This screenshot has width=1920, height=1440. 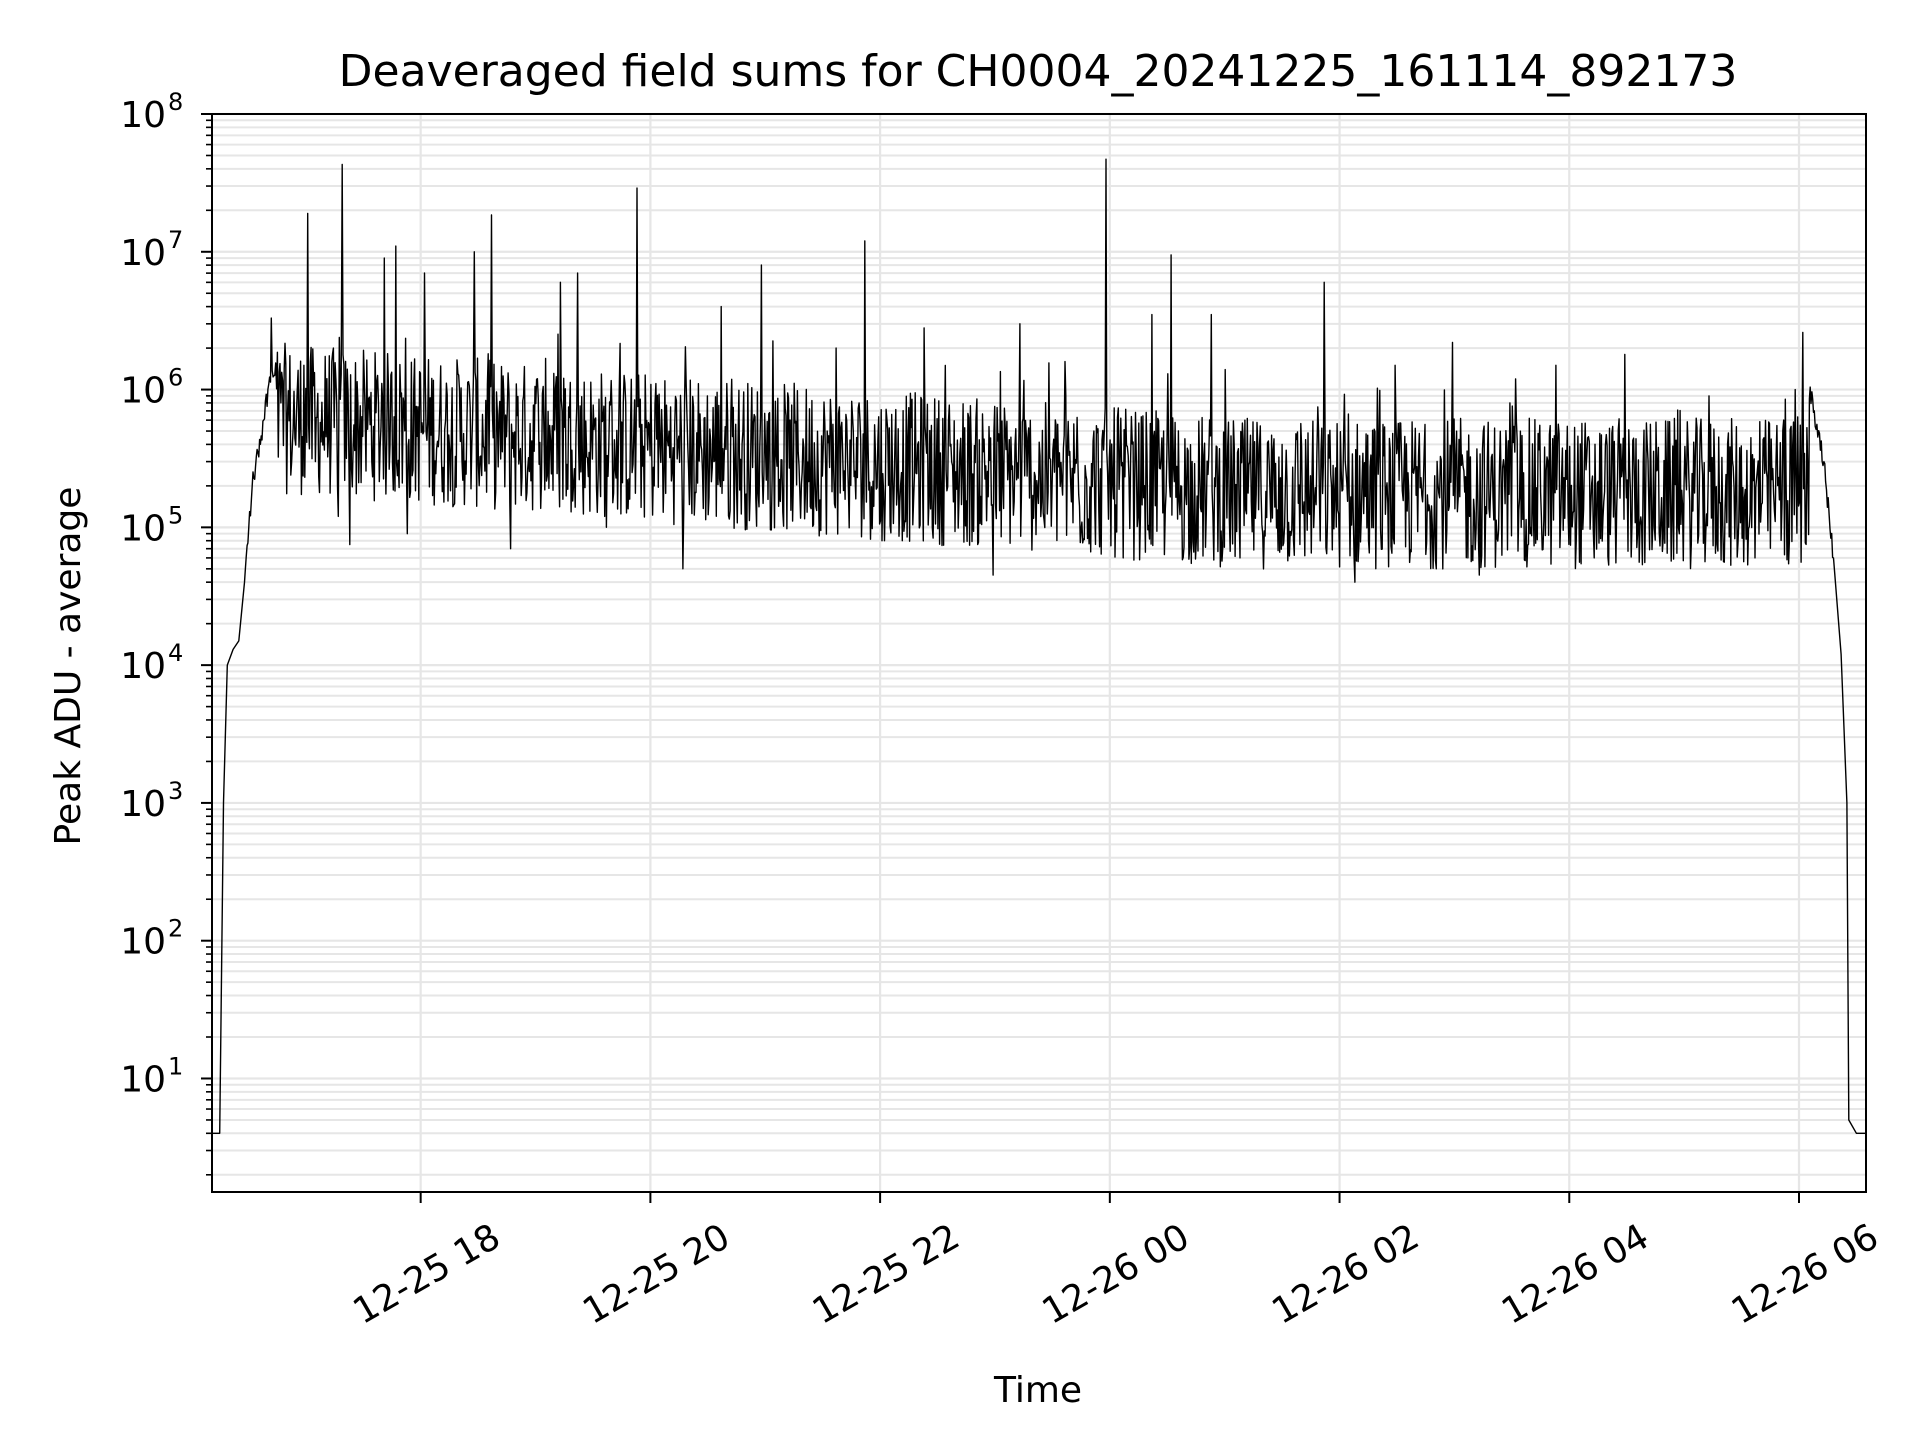 What do you see at coordinates (426, 1274) in the screenshot?
I see `x-tick-label: 12-25 18` at bounding box center [426, 1274].